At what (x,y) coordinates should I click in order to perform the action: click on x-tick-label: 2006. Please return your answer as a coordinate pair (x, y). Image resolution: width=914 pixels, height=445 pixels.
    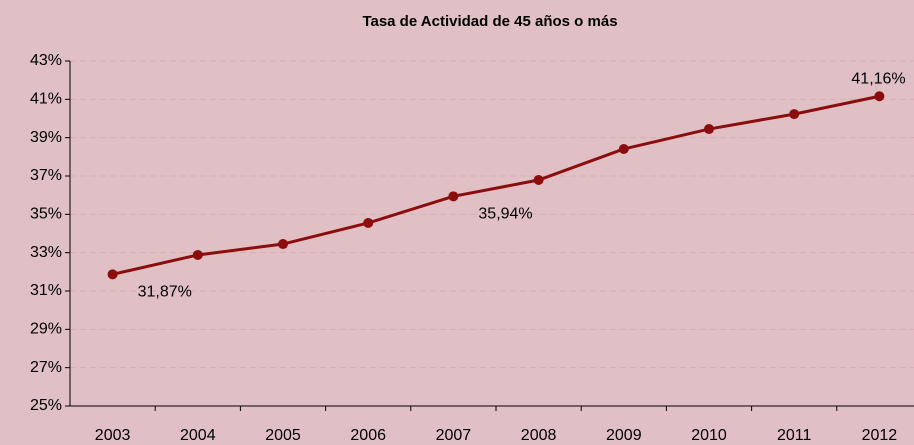
    Looking at the image, I should click on (368, 435).